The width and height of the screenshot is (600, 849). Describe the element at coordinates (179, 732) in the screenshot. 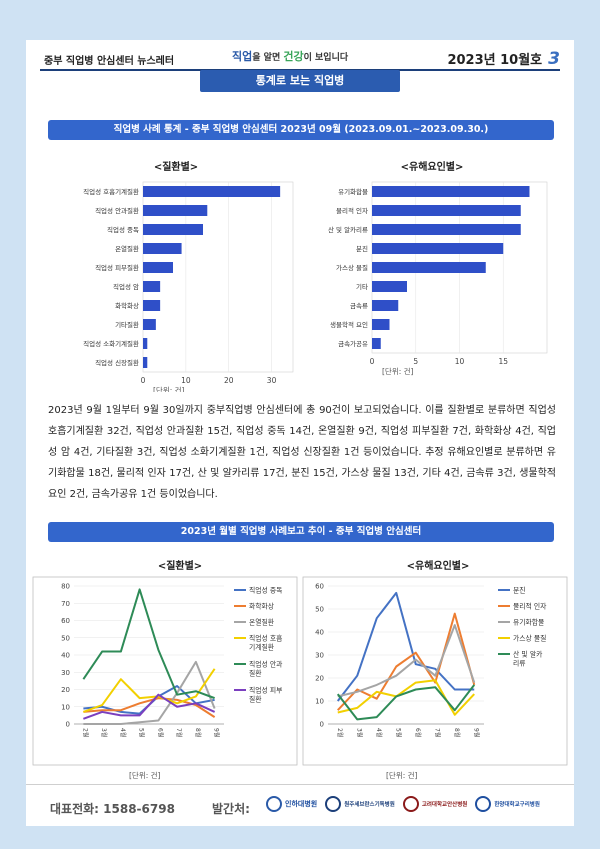

I see `x-tick-label: 7월` at that location.